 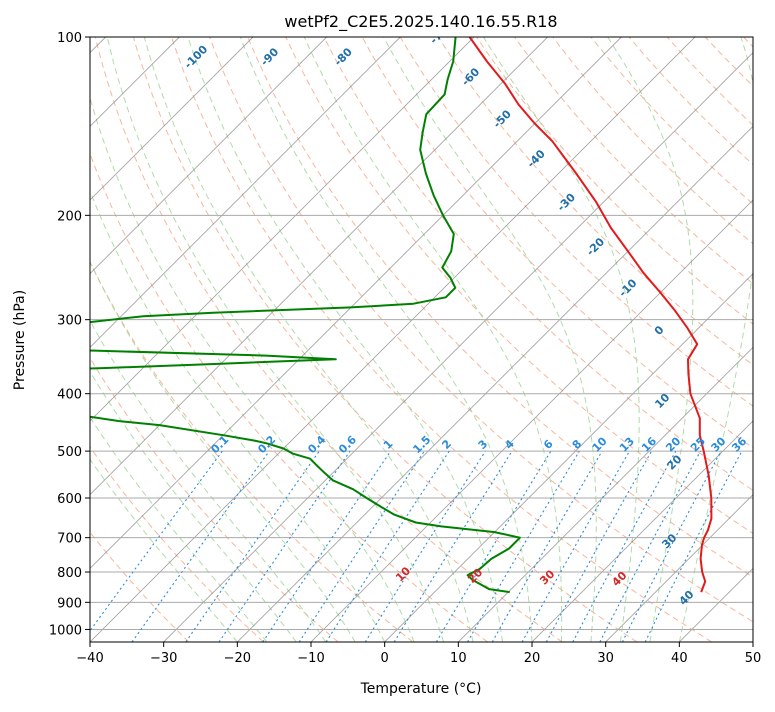 I want to click on y-axis-label: Pressure (hPa), so click(x=20, y=340).